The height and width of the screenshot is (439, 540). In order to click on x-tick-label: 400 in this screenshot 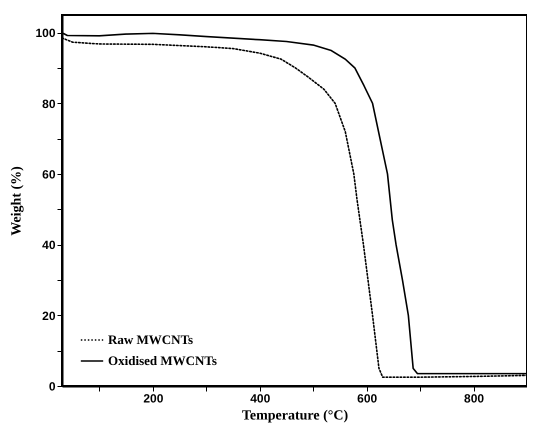, I will do `click(260, 399)`.